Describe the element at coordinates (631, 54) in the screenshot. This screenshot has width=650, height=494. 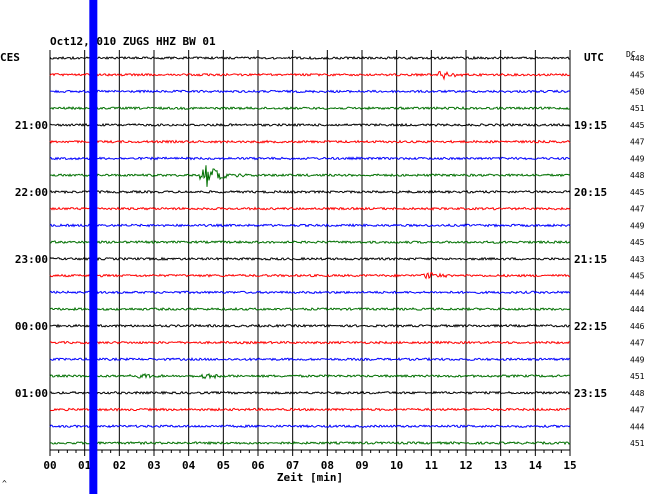
I see `dc-header-label: DC` at that location.